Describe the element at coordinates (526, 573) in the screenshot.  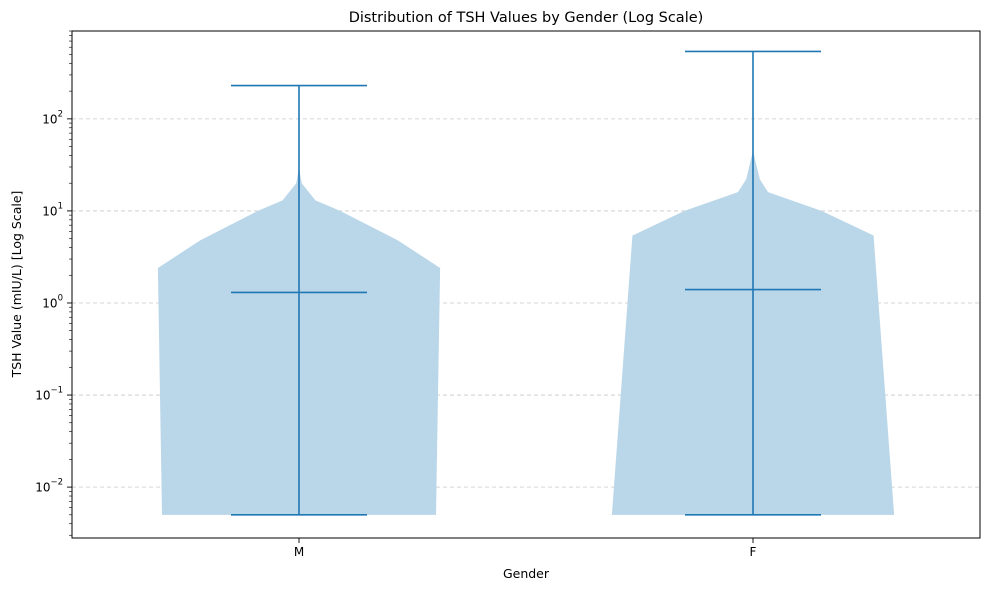
I see `x-axis-label: Gender` at that location.